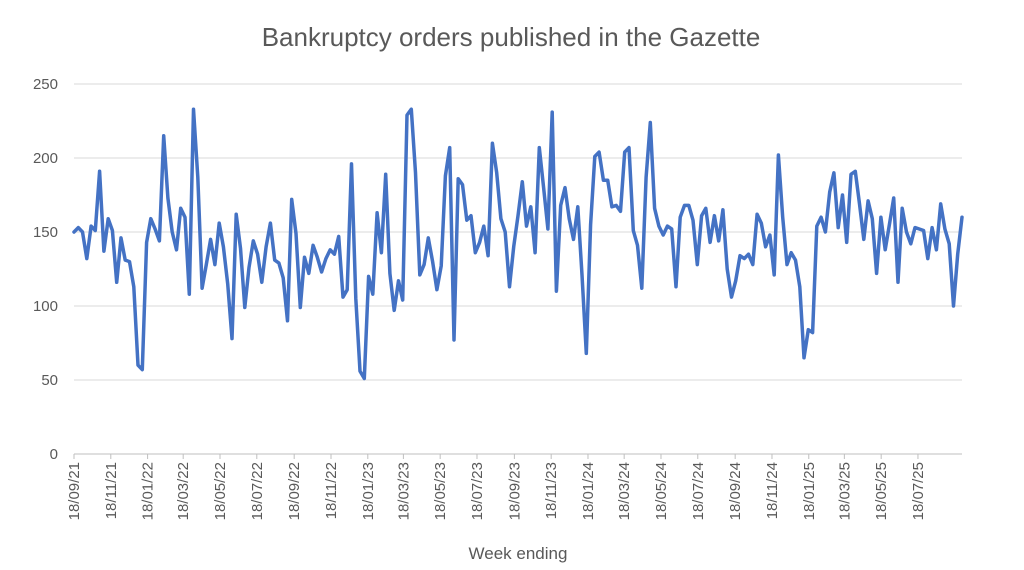  I want to click on x-tick-label: 18/03/24, so click(624, 491).